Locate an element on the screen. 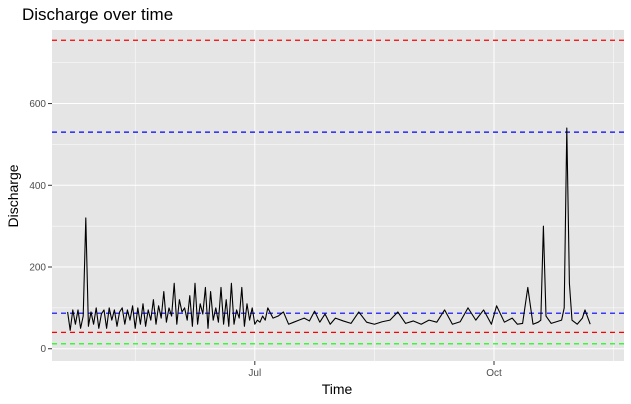  x-tick-label: Jul is located at coordinates (254, 373).